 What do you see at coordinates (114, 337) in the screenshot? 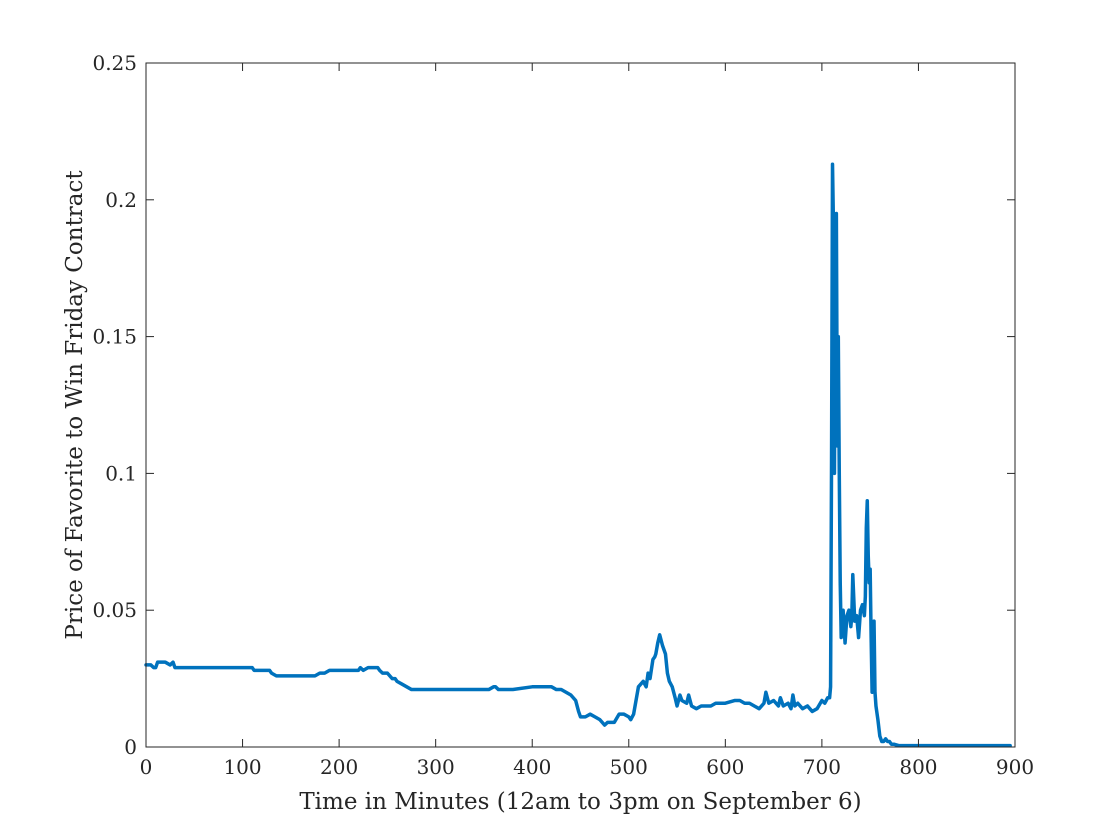
I see `y-tick-label: 0.15` at bounding box center [114, 337].